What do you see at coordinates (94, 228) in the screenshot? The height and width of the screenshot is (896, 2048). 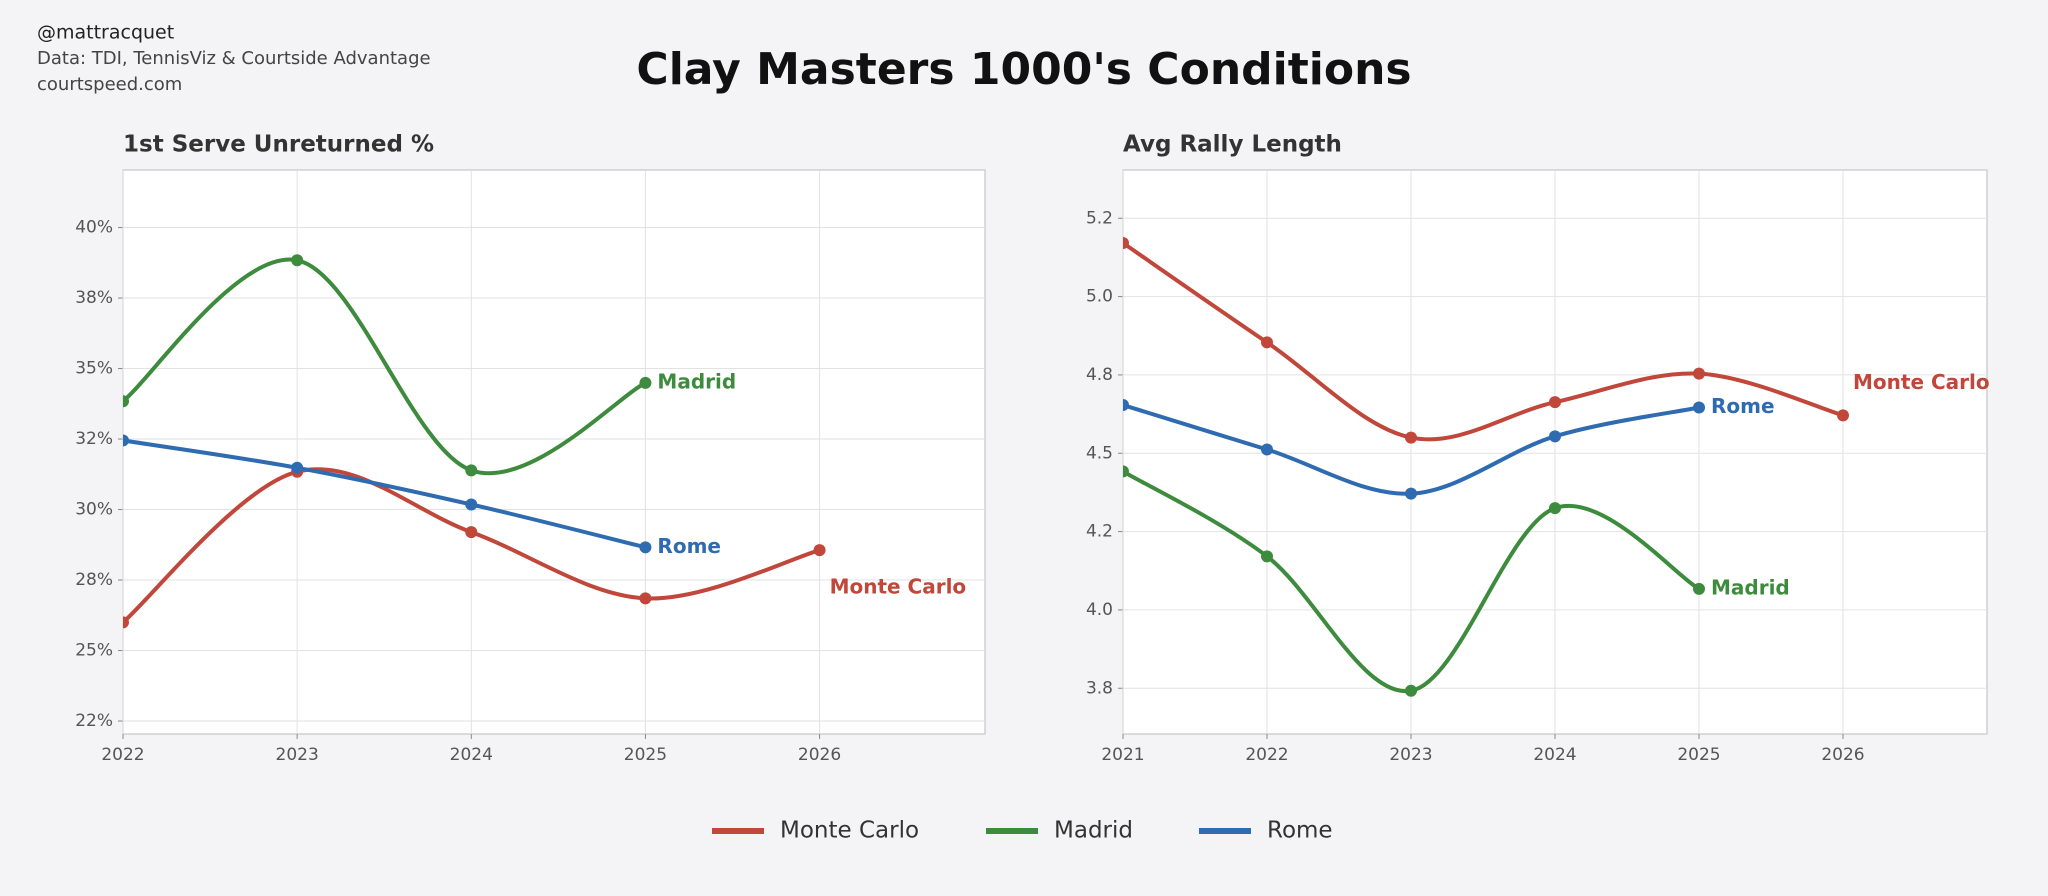 I see `y-tick-label: 40%` at bounding box center [94, 228].